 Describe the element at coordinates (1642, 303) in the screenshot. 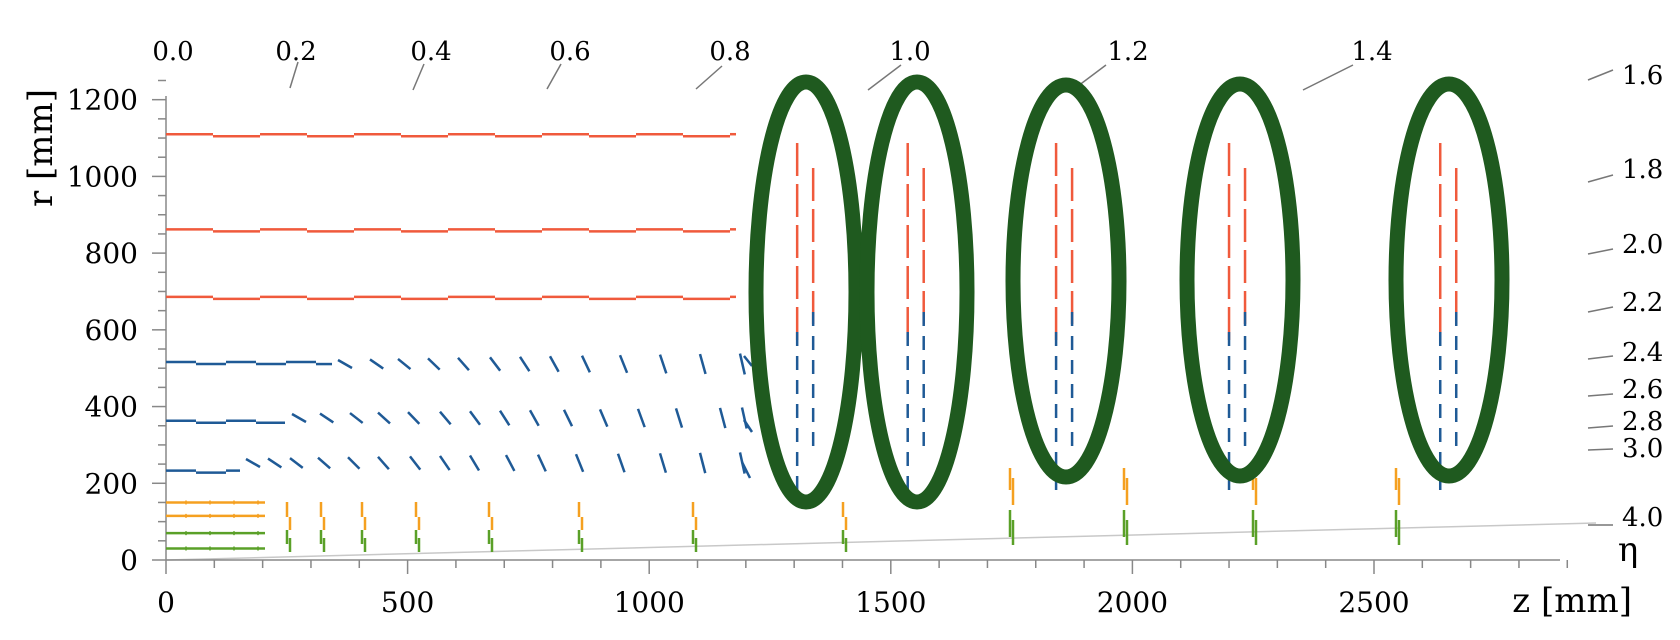

I see `eta-right-tick-label: 2.2` at that location.